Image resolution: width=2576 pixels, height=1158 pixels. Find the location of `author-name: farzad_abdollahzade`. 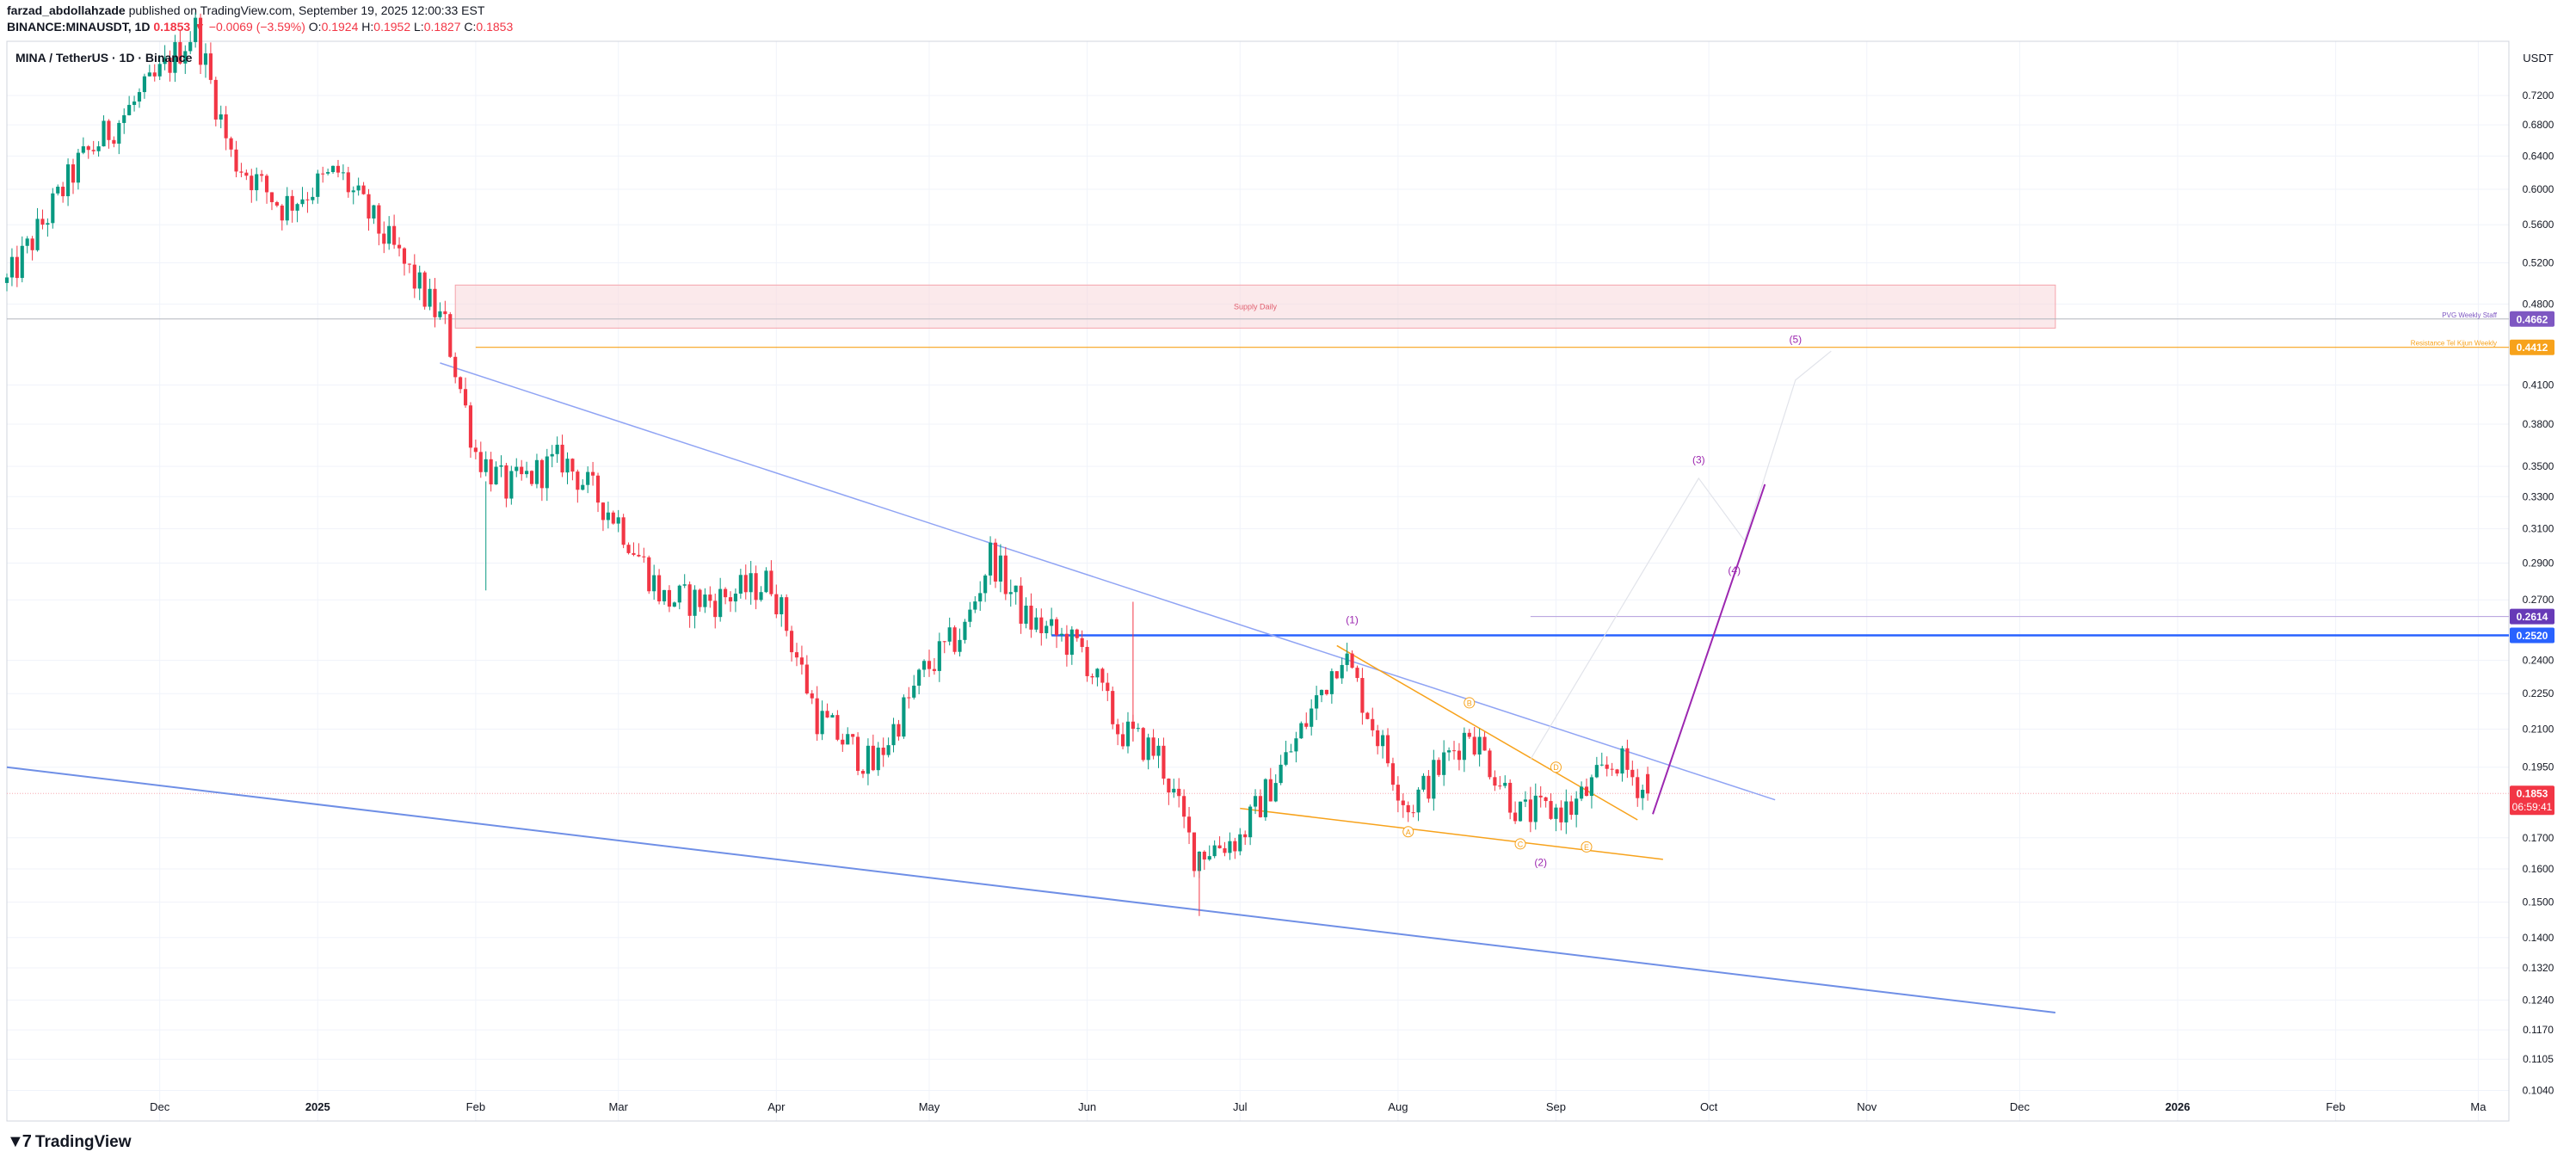

author-name: farzad_abdollahzade is located at coordinates (66, 10).